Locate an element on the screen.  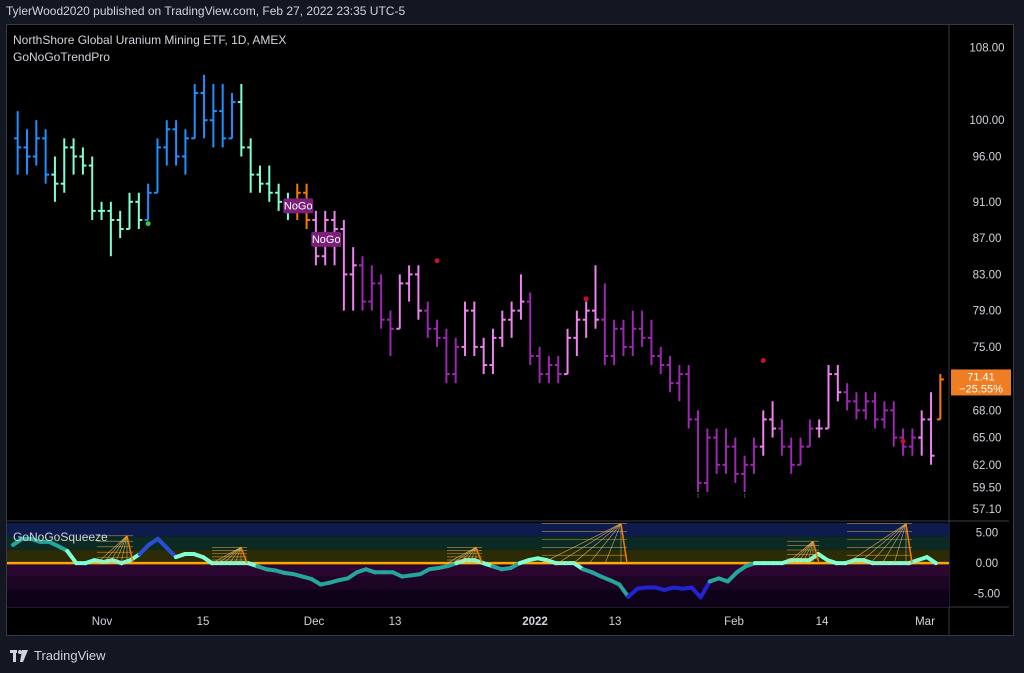
time-tick-label: Feb is located at coordinates (734, 622).